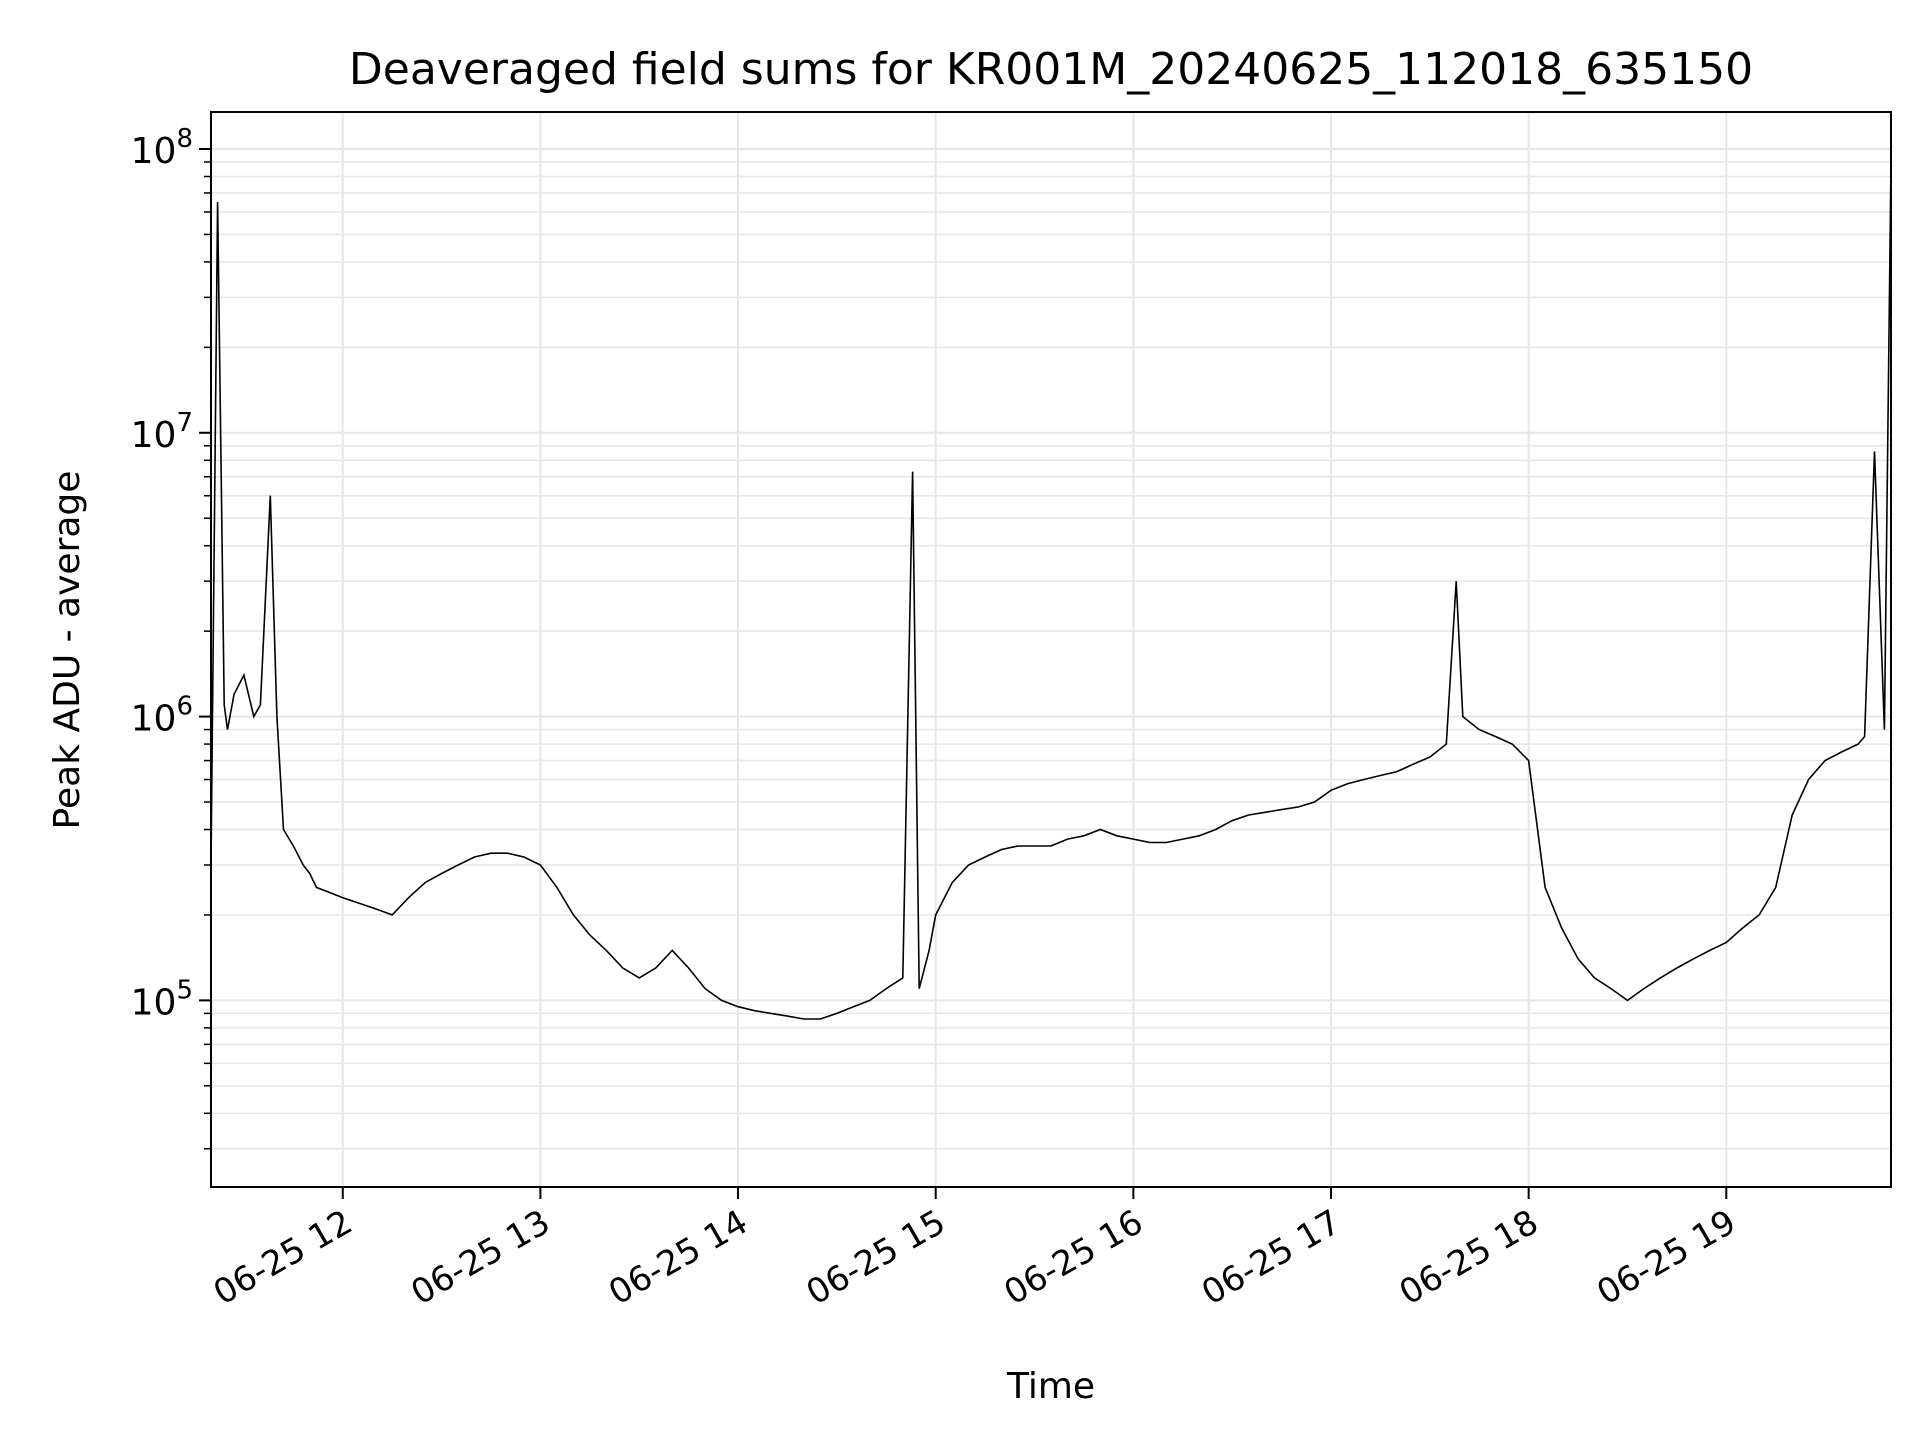 Image resolution: width=1920 pixels, height=1440 pixels. What do you see at coordinates (162, 432) in the screenshot?
I see `y-tick-label: 10⁷` at bounding box center [162, 432].